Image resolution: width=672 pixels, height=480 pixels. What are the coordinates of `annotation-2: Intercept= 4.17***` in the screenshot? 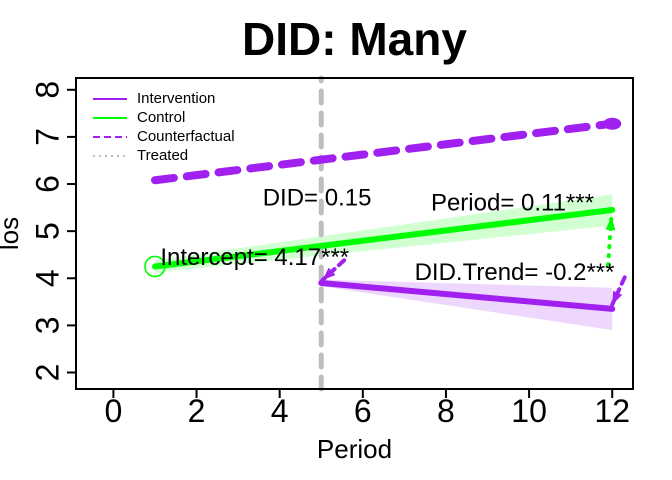 It's located at (254, 257).